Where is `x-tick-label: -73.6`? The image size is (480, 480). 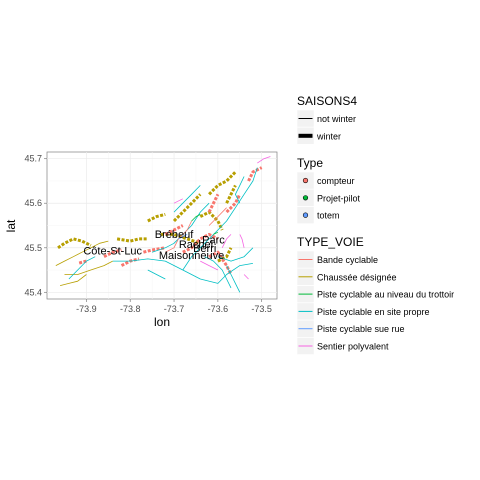 x-tick-label: -73.6 is located at coordinates (218, 309).